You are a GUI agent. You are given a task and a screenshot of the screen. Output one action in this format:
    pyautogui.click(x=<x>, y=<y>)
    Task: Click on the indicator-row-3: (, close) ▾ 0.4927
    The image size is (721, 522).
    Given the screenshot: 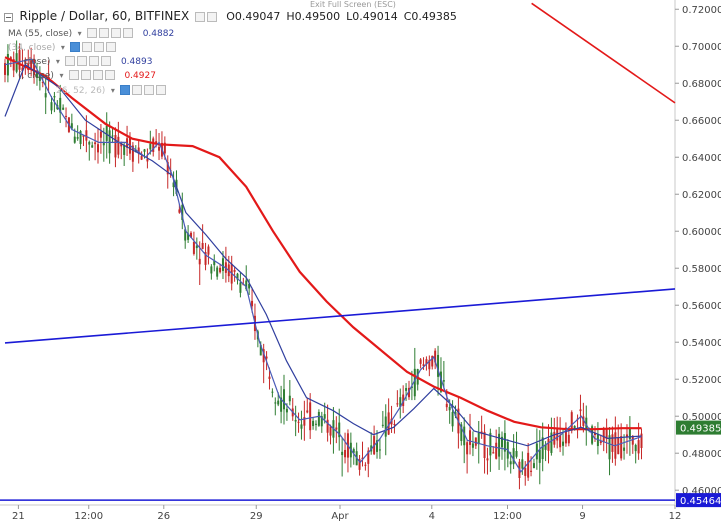 What is the action you would take?
    pyautogui.click(x=87, y=75)
    